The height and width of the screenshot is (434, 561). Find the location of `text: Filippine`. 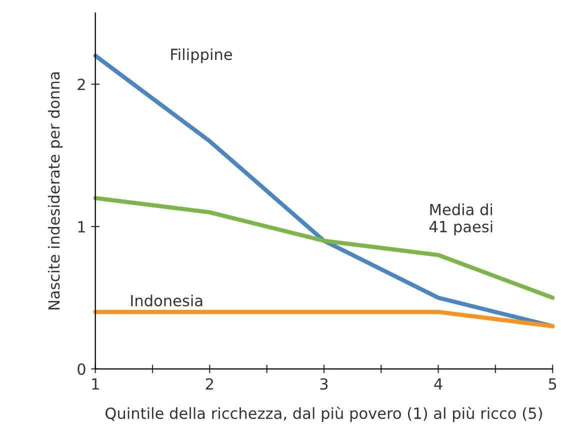

text: Filippine is located at coordinates (201, 56).